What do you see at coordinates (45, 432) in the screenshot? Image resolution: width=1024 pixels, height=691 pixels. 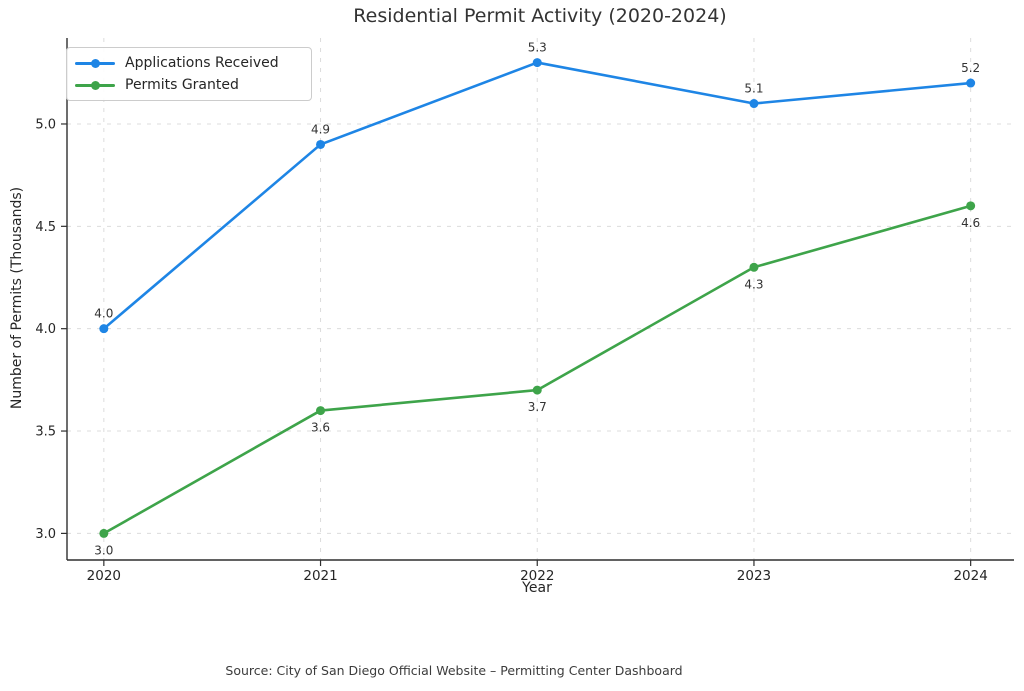 I see `y-tick-label: 3.5` at bounding box center [45, 432].